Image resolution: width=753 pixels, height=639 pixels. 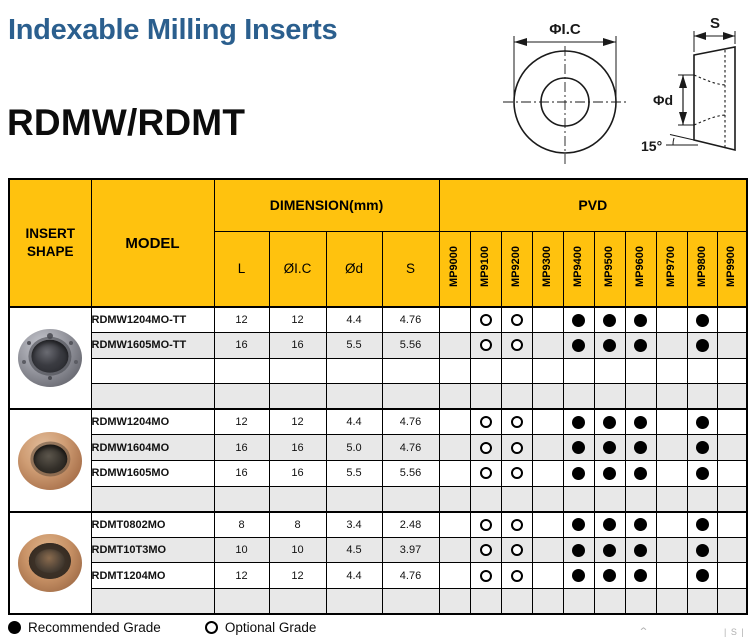 I want to click on arrowhead-right, so click(x=609, y=42).